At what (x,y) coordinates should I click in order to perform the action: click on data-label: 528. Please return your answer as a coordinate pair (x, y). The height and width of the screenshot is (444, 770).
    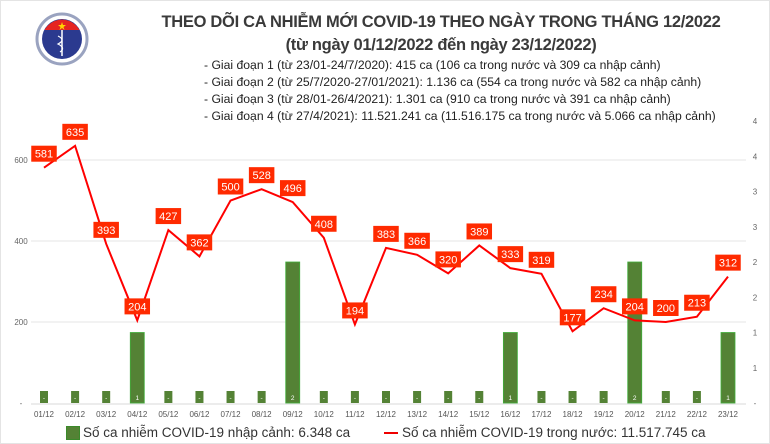
    Looking at the image, I should click on (261, 176).